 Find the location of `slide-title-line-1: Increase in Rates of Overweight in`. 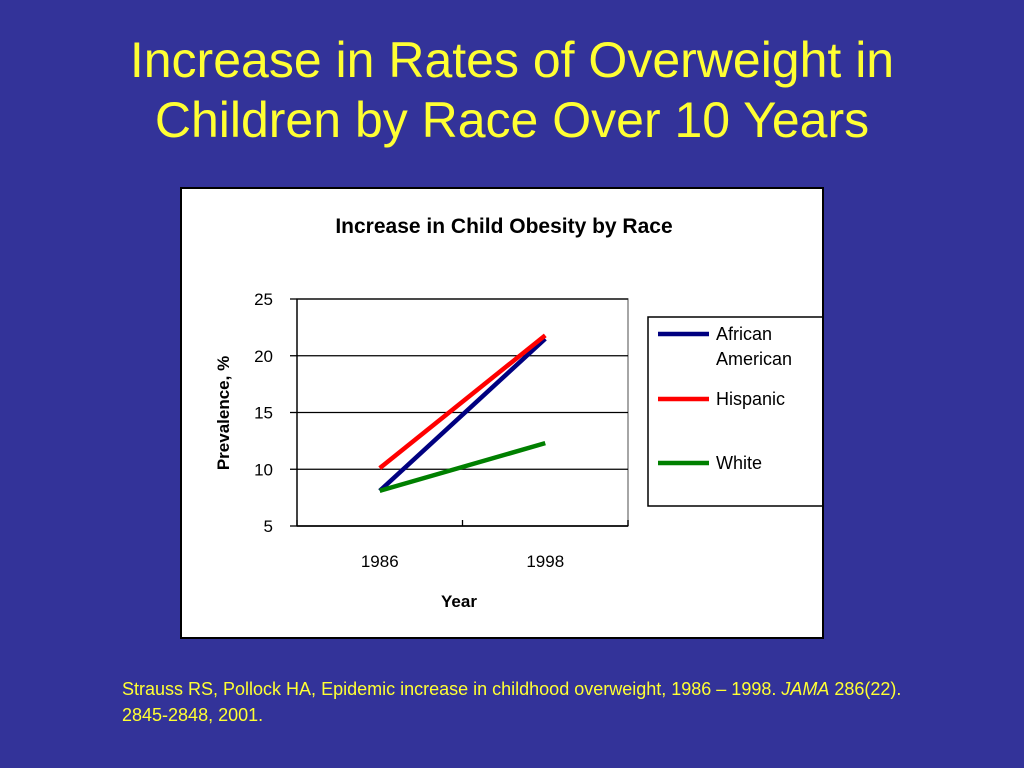

slide-title-line-1: Increase in Rates of Overweight in is located at coordinates (512, 60).